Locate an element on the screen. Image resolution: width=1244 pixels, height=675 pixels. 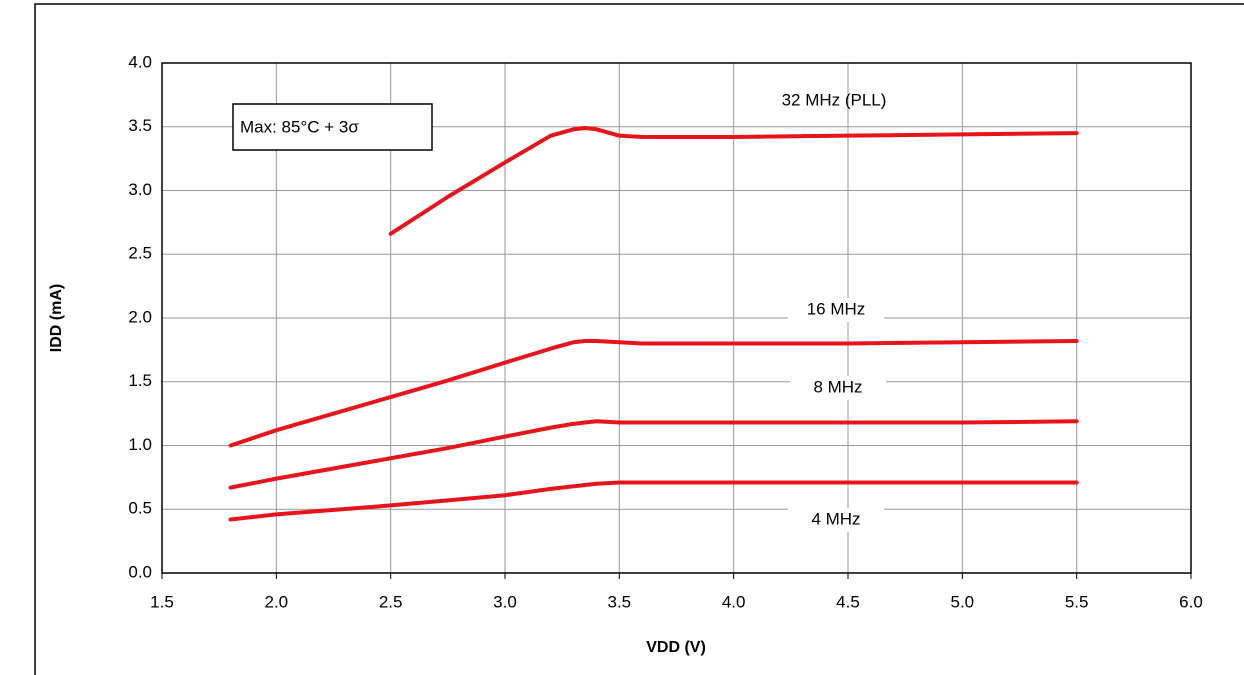
series-label: 8 MHz is located at coordinates (837, 386).